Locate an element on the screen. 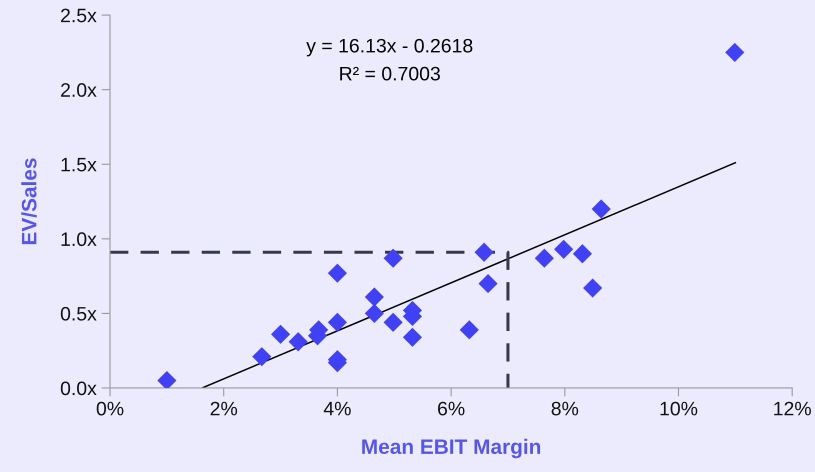  y-tick-label: 1.5x is located at coordinates (79, 165).